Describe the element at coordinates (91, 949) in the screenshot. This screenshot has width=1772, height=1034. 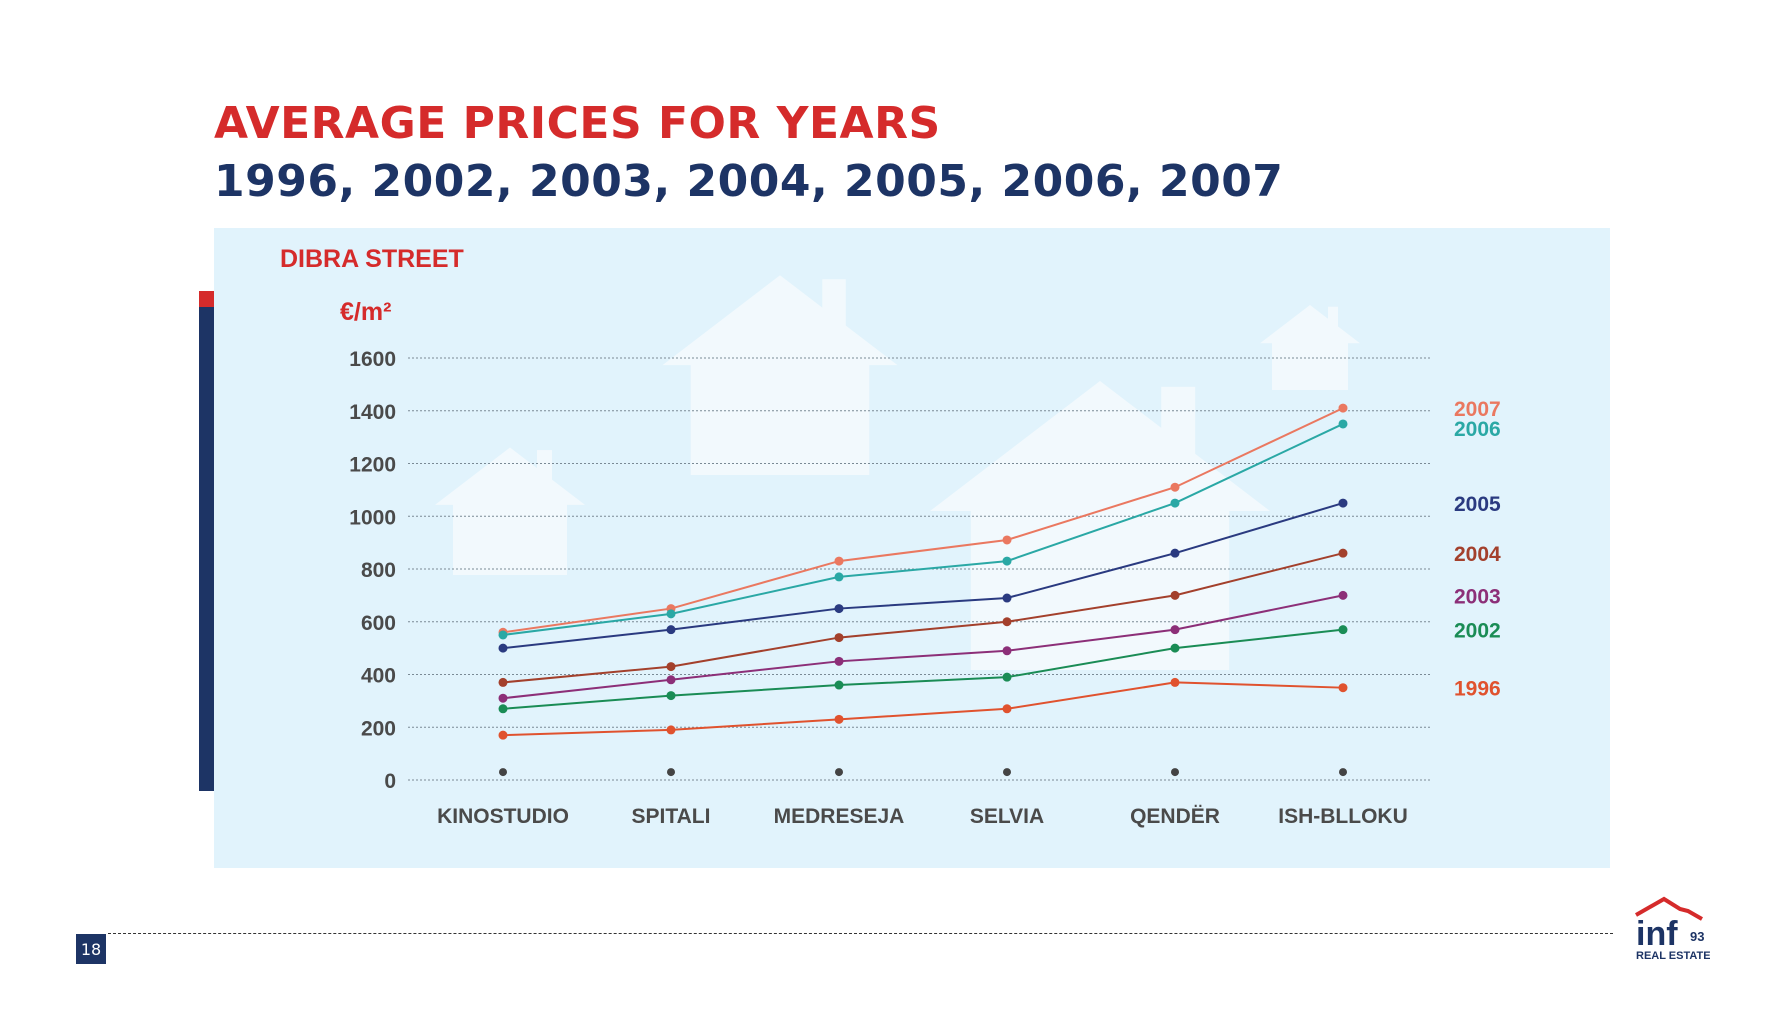
I see `page-number: 18` at that location.